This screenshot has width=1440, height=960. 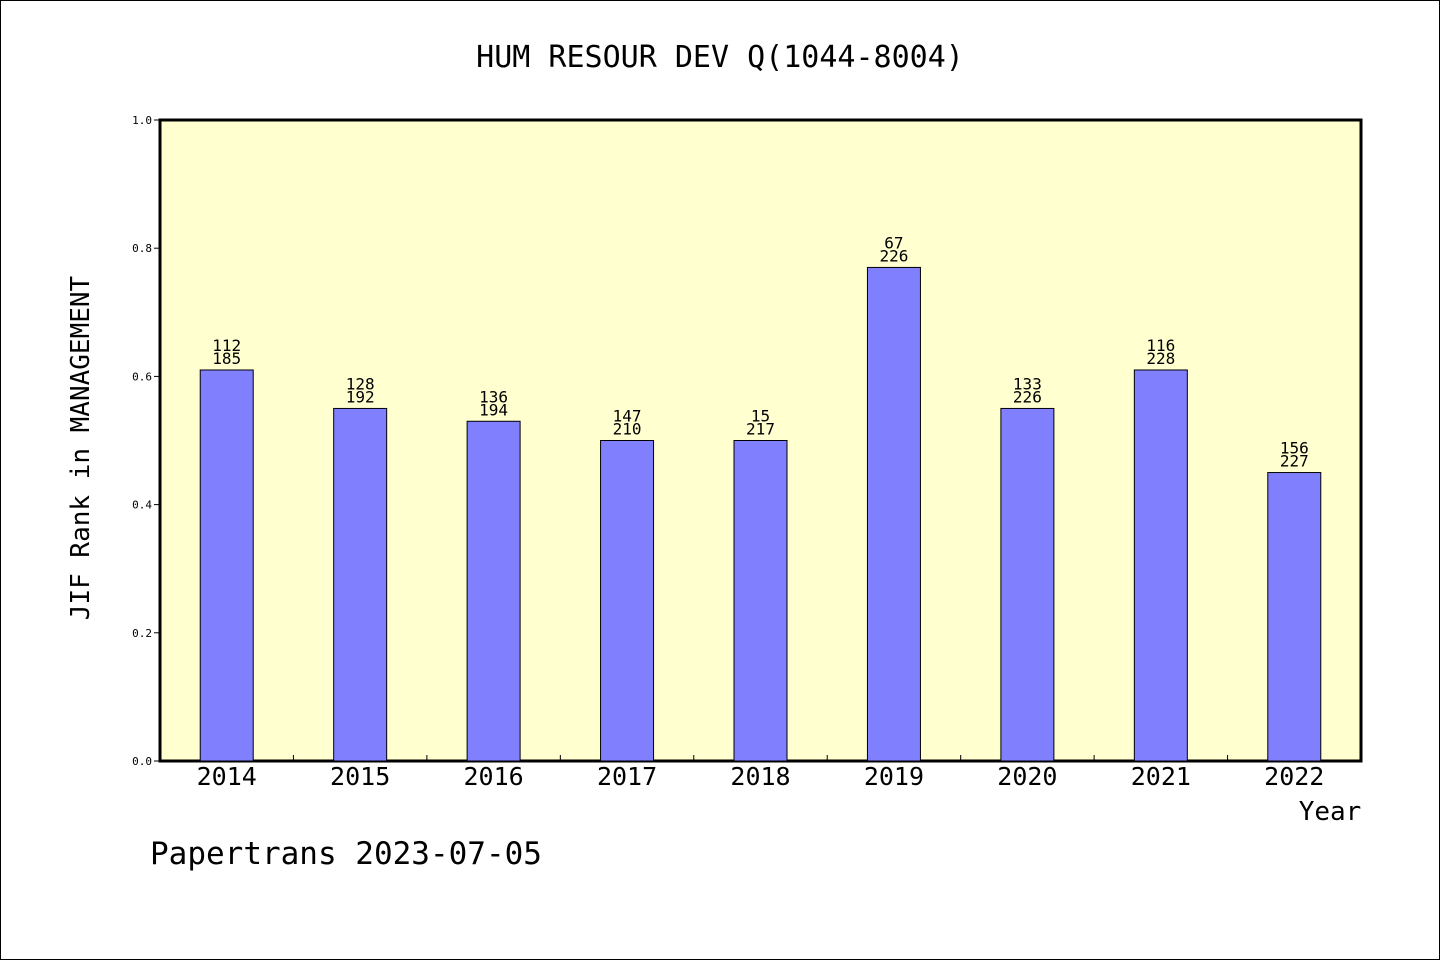 I want to click on bar-label-total-2019: 226, so click(x=893, y=255).